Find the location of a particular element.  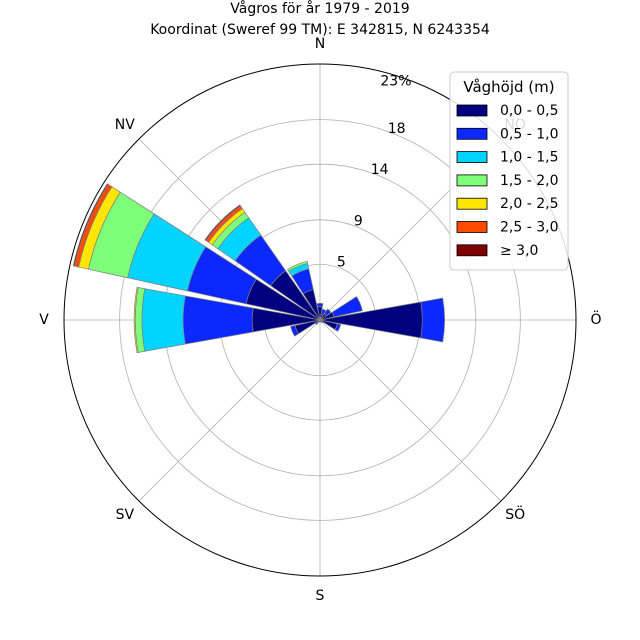

legend-label: 0,5 - 1,0 is located at coordinates (529, 134).